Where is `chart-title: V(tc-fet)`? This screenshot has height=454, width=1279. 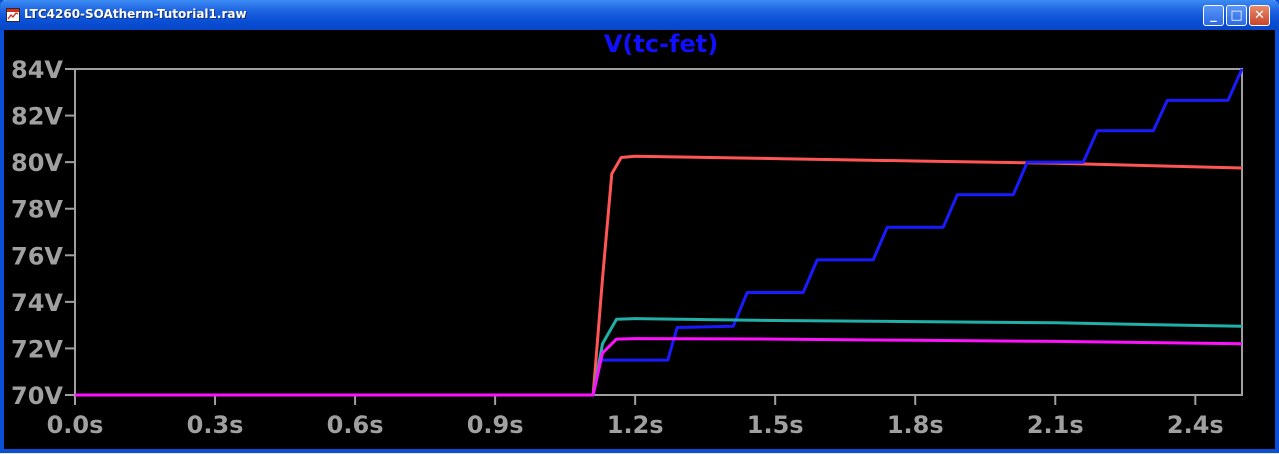
chart-title: V(tc-fet) is located at coordinates (661, 44).